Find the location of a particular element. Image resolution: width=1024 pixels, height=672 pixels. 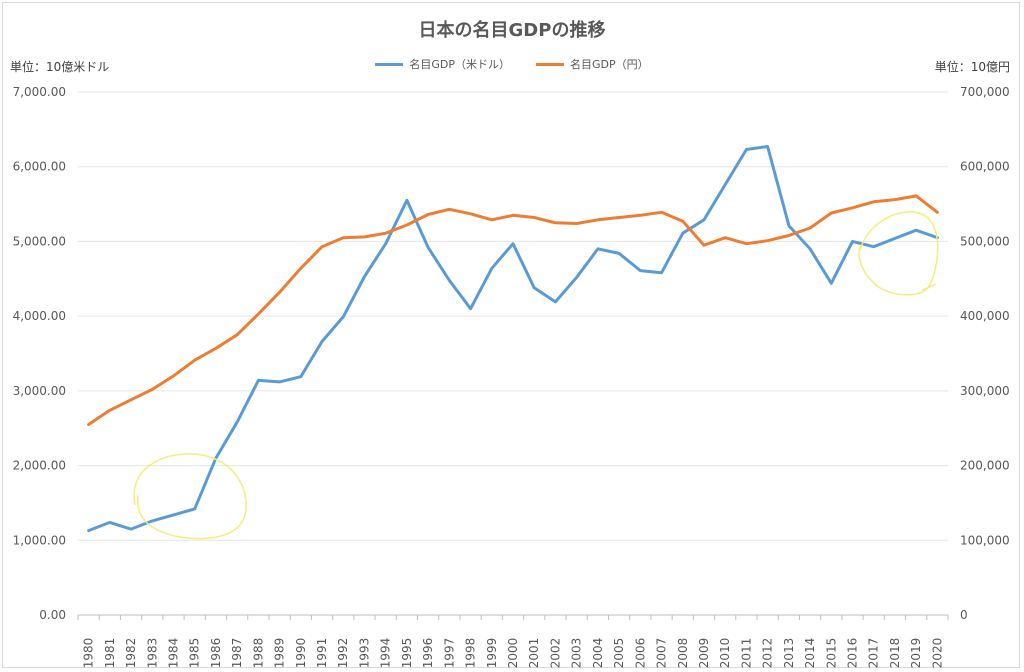

x-axis-tick-label: 2014 is located at coordinates (810, 653).